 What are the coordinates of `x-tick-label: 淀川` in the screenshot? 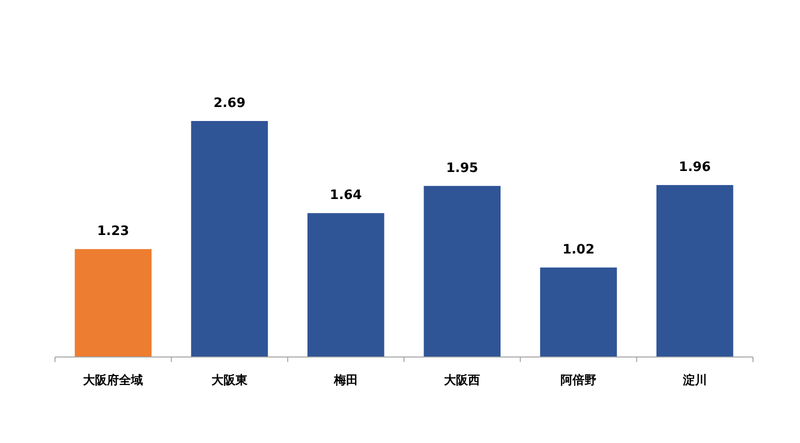 It's located at (694, 380).